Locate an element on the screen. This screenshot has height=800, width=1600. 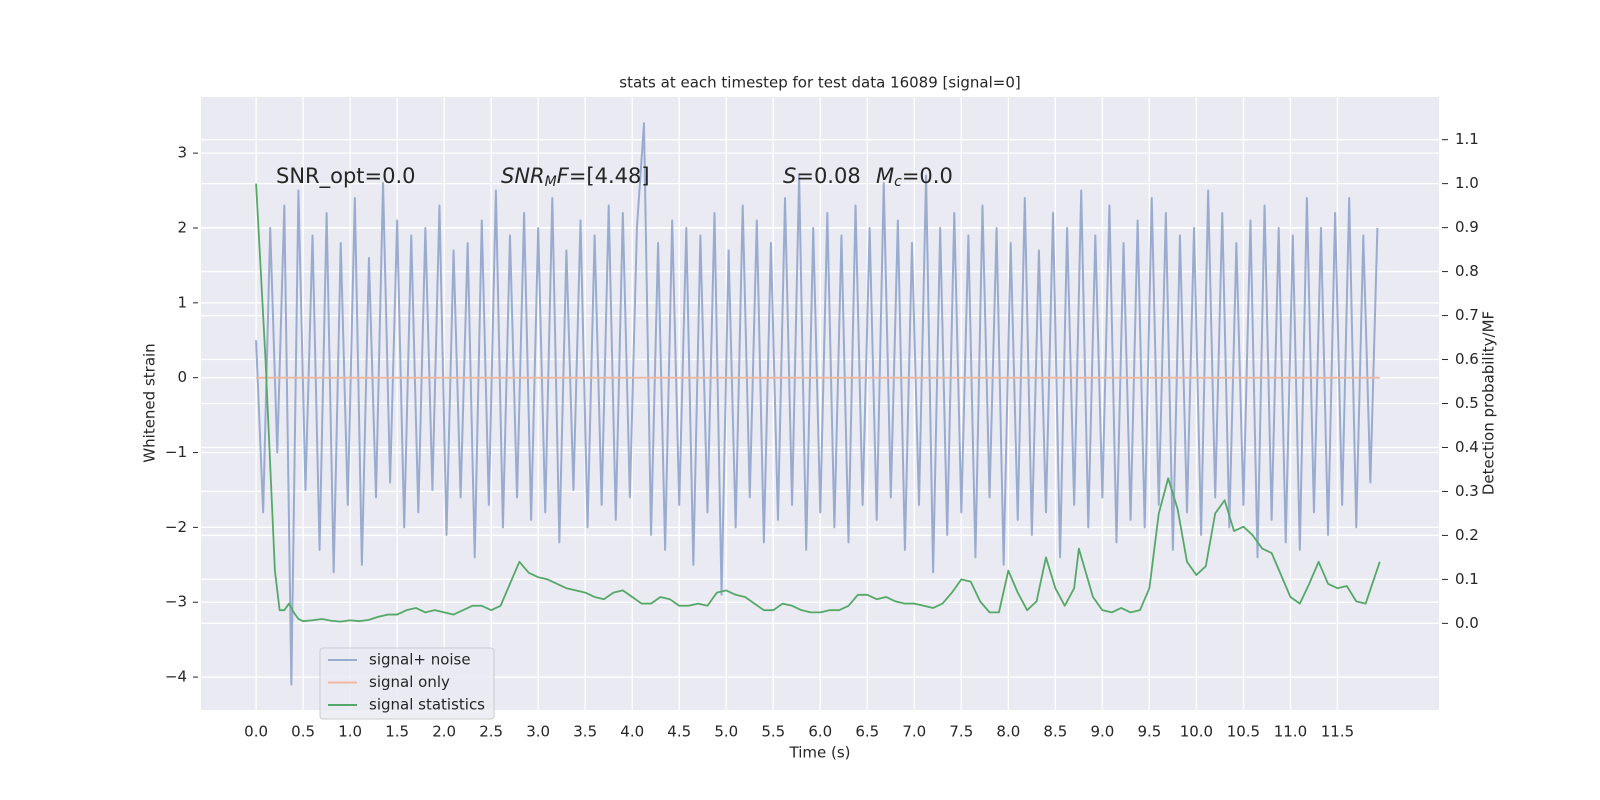
x-tick-label: 8.5 is located at coordinates (1055, 732).